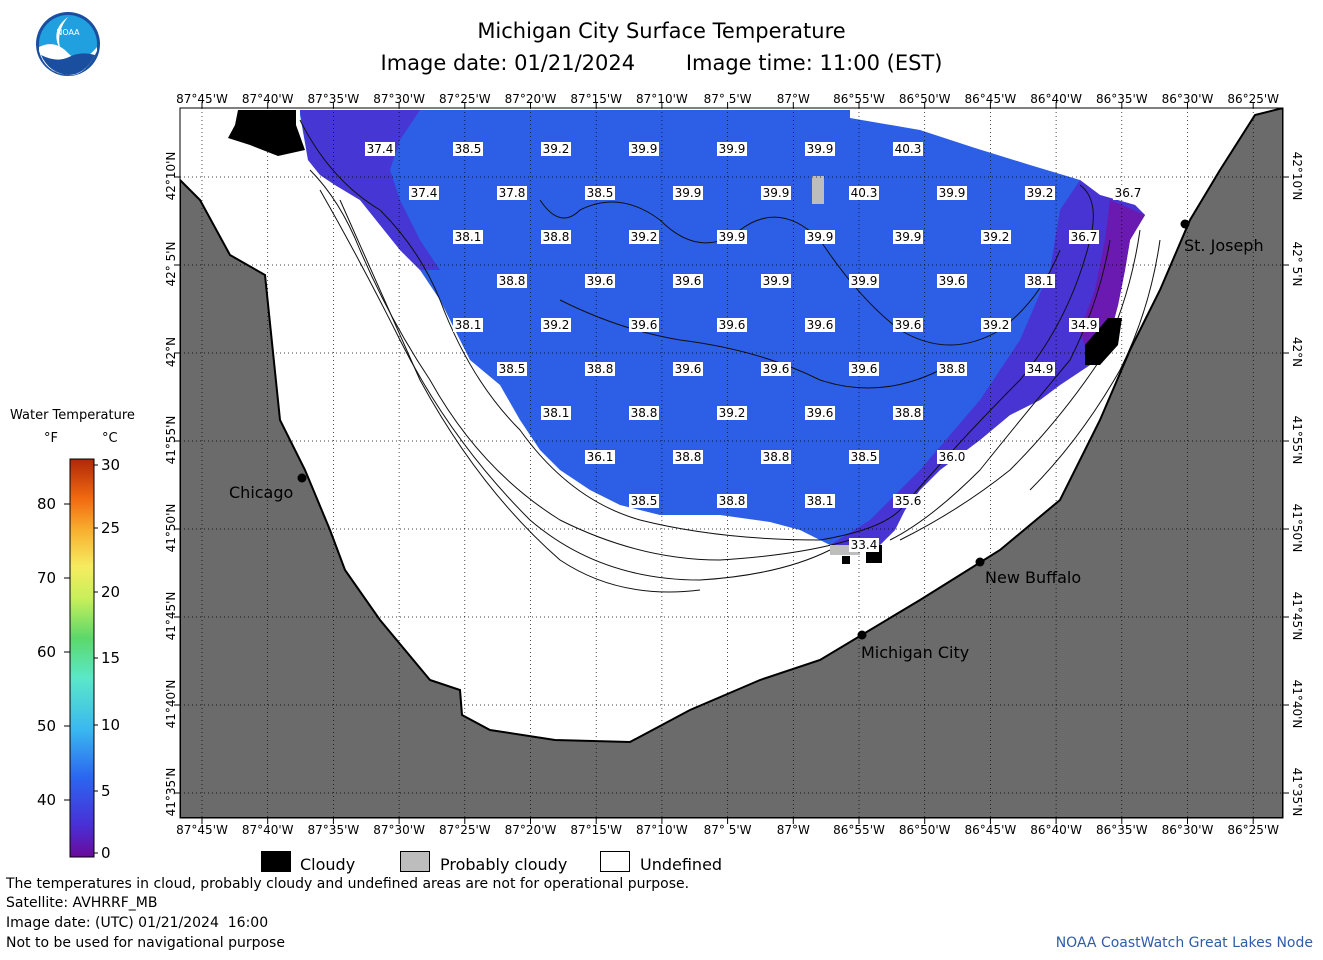 Image resolution: width=1323 pixels, height=960 pixels. I want to click on lat-label: 41°50'N, so click(1297, 528).